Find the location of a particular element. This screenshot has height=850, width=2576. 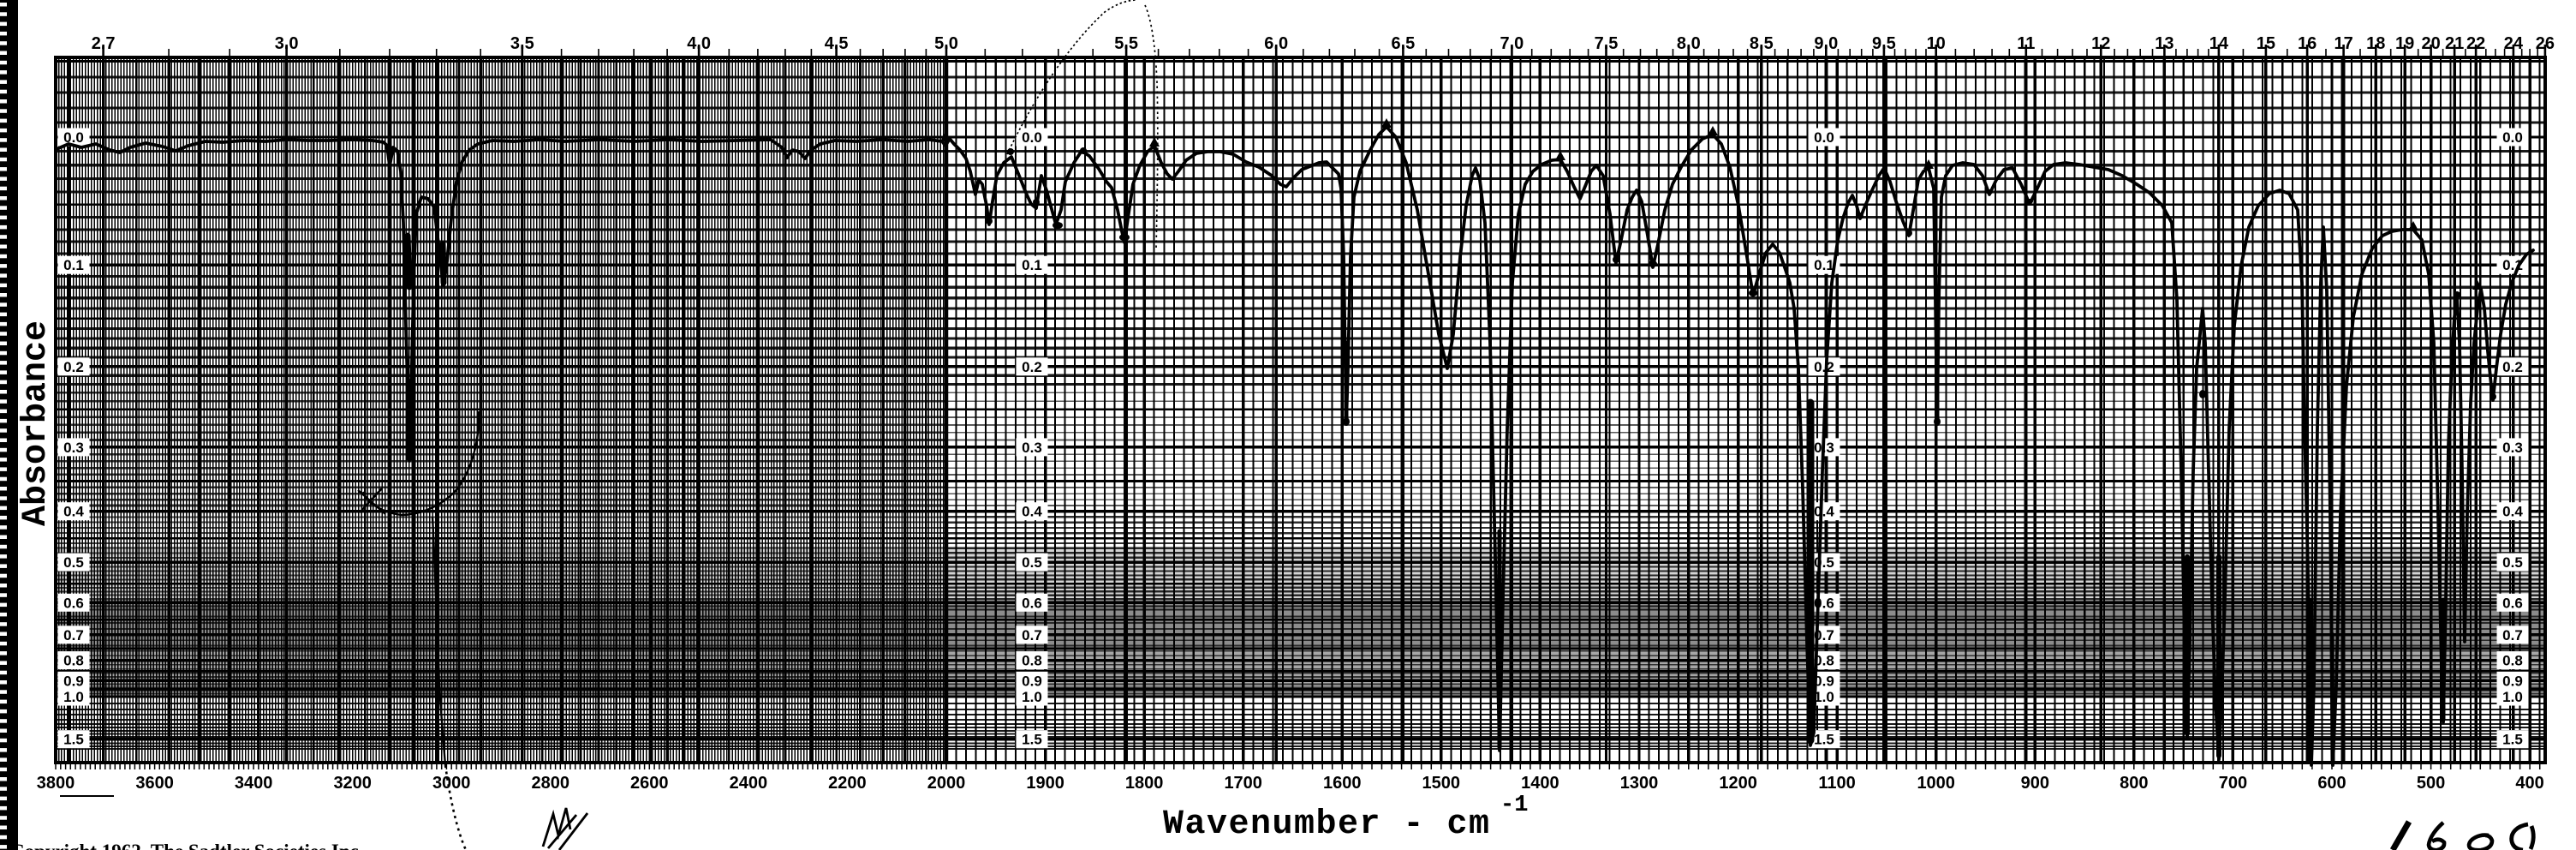

svg-text: 15 is located at coordinates (2266, 43).